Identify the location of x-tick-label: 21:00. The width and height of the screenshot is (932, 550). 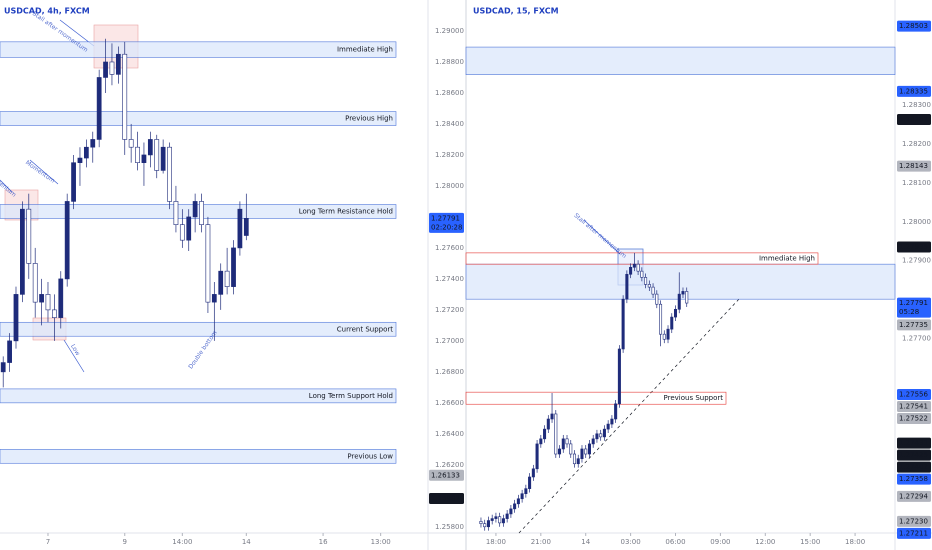
(541, 542).